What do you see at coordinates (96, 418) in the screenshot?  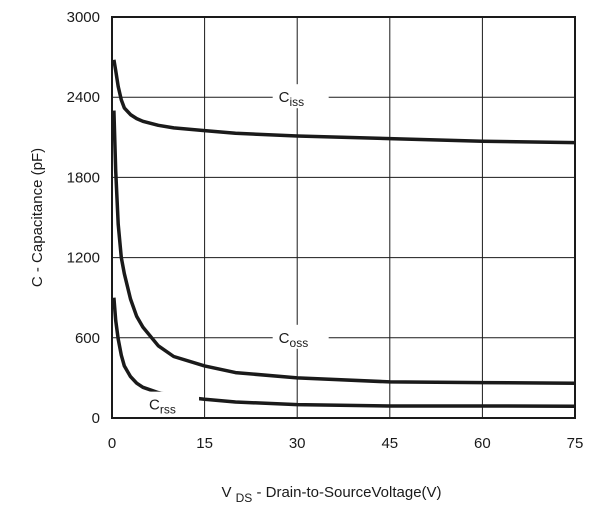 I see `y-tick-label: 0` at bounding box center [96, 418].